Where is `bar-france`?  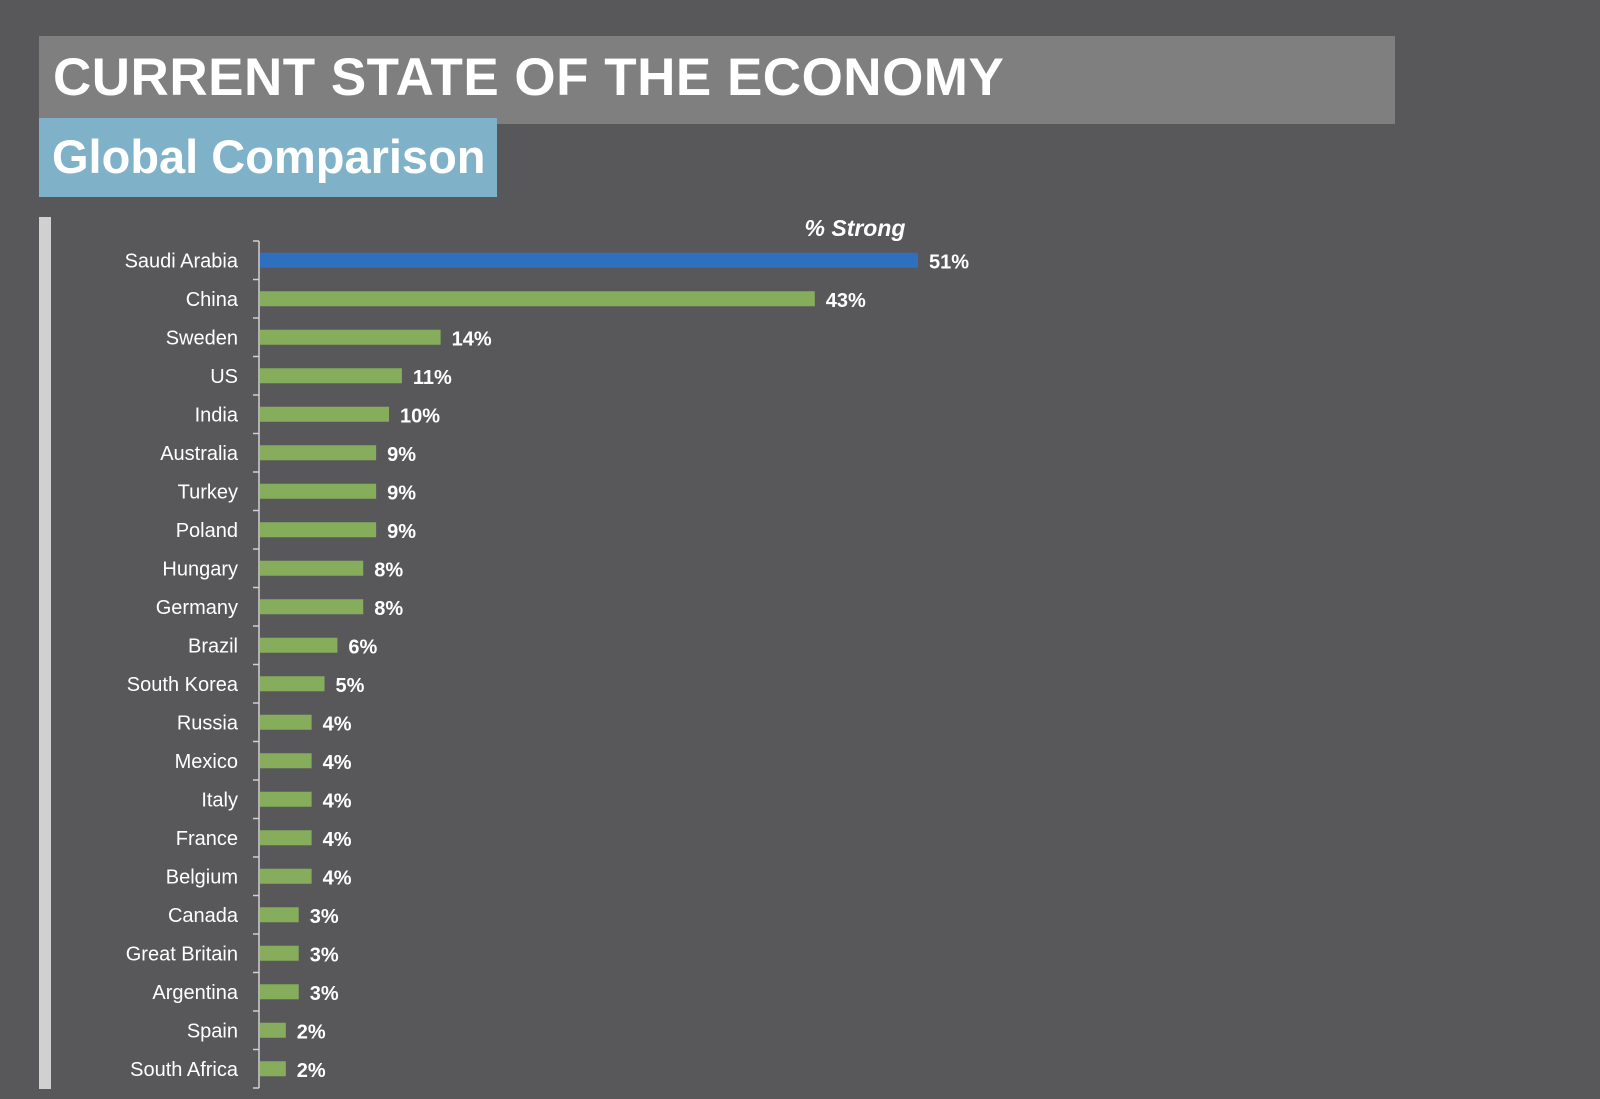 bar-france is located at coordinates (286, 838).